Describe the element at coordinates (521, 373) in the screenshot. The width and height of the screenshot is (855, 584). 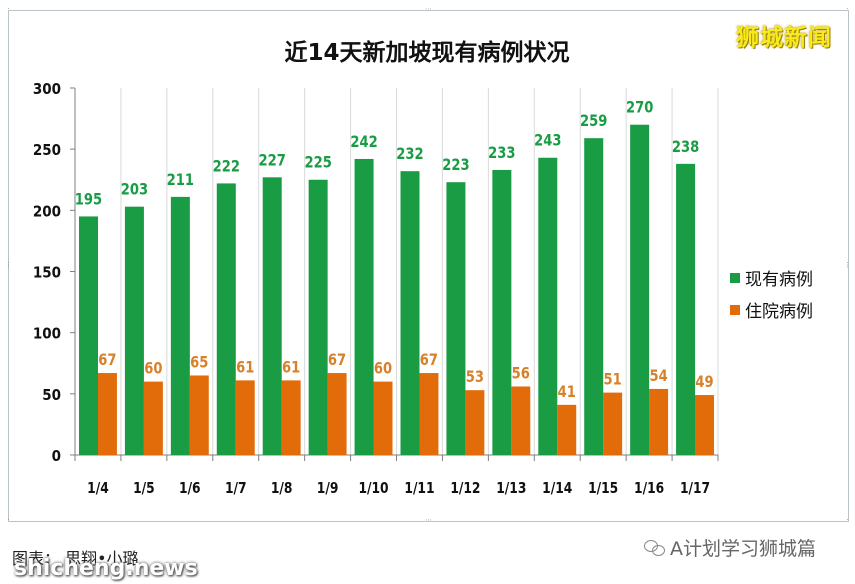
I see `data-label-hospitalised: 56` at that location.